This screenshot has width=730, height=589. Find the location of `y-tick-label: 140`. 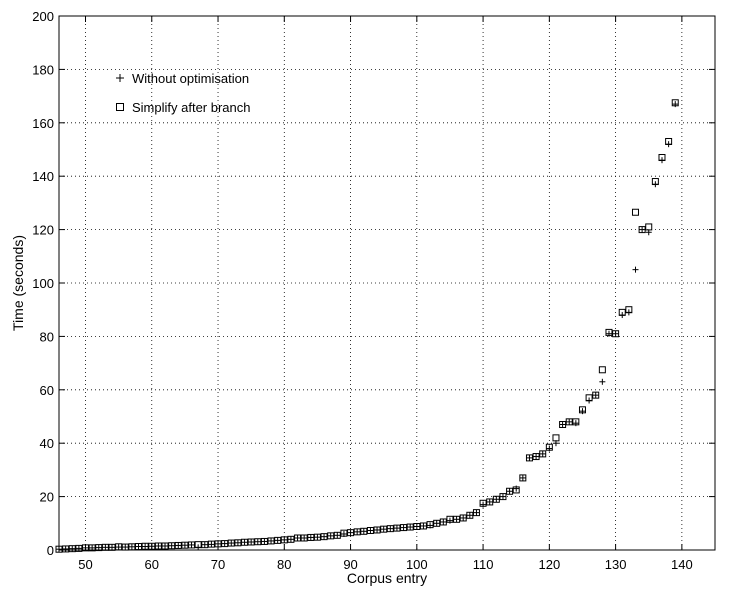

y-tick-label: 140 is located at coordinates (43, 176).